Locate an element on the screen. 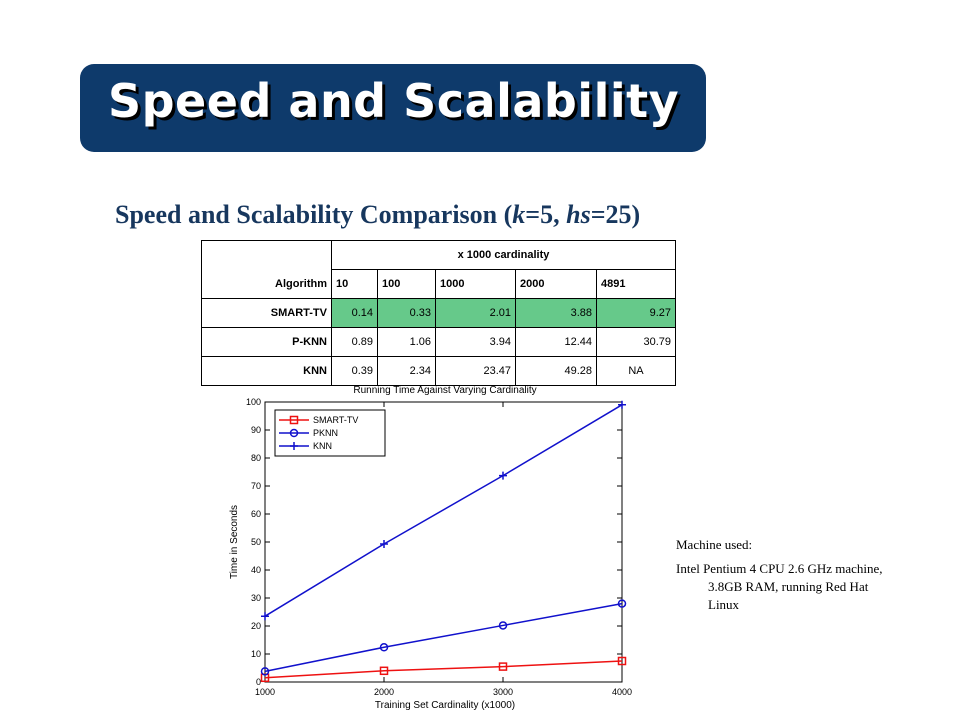  table-header-row: x 1000 cardinality is located at coordinates (438, 255).